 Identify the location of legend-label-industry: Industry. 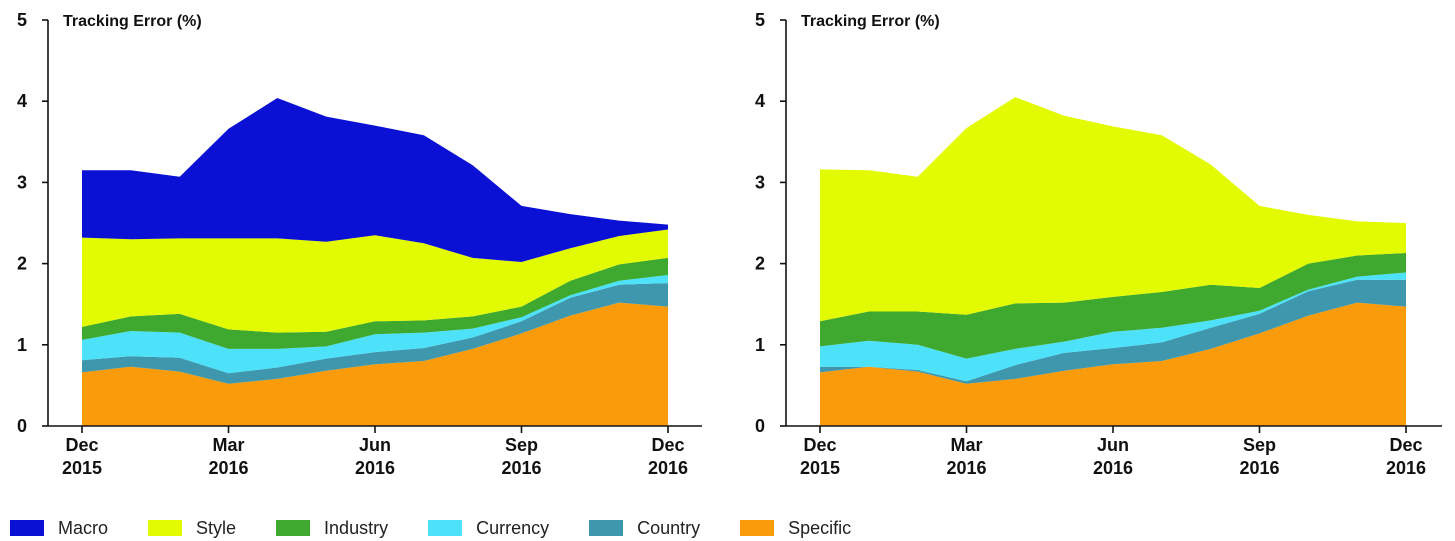
(356, 527).